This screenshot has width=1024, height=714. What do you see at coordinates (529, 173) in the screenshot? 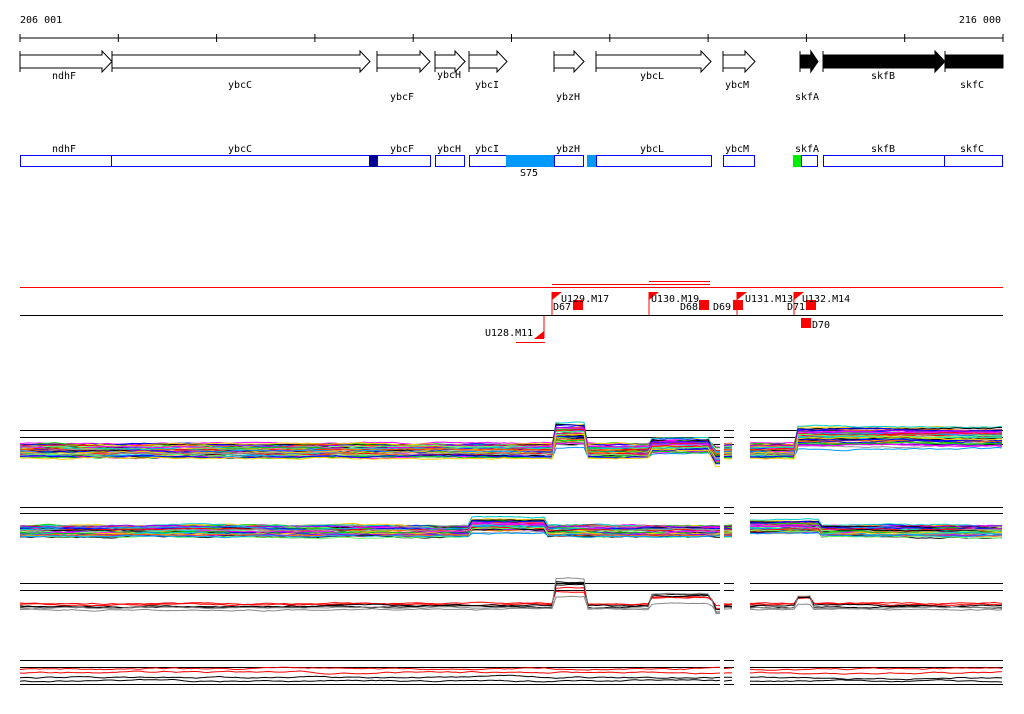
I see `segment-label-s75: S75` at bounding box center [529, 173].